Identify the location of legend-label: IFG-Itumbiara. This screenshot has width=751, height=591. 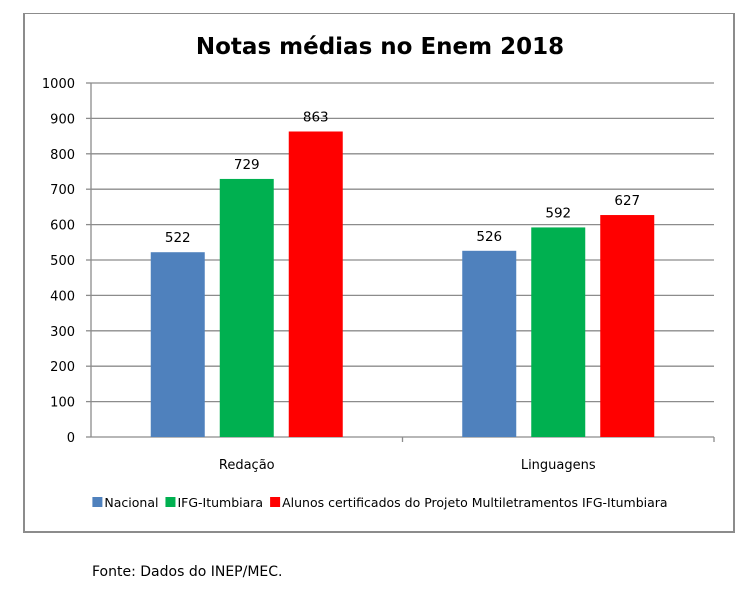
(220, 502).